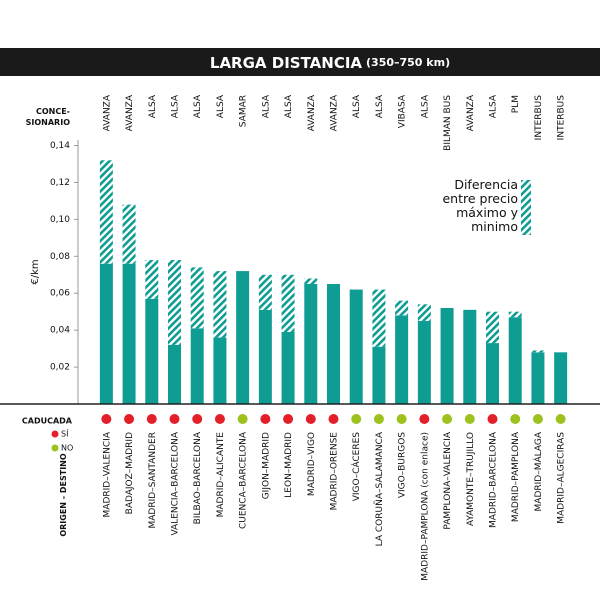  What do you see at coordinates (425, 506) in the screenshot?
I see `x-tick-label: MADRID–PAMPLONA (con enlace)` at bounding box center [425, 506].